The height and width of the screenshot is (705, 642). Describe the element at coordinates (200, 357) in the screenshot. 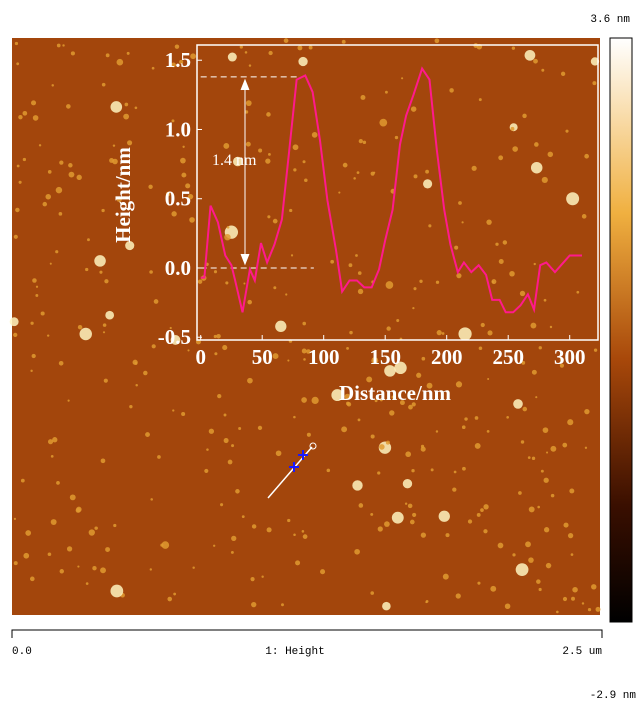

I see `x-tick-label: 0` at that location.